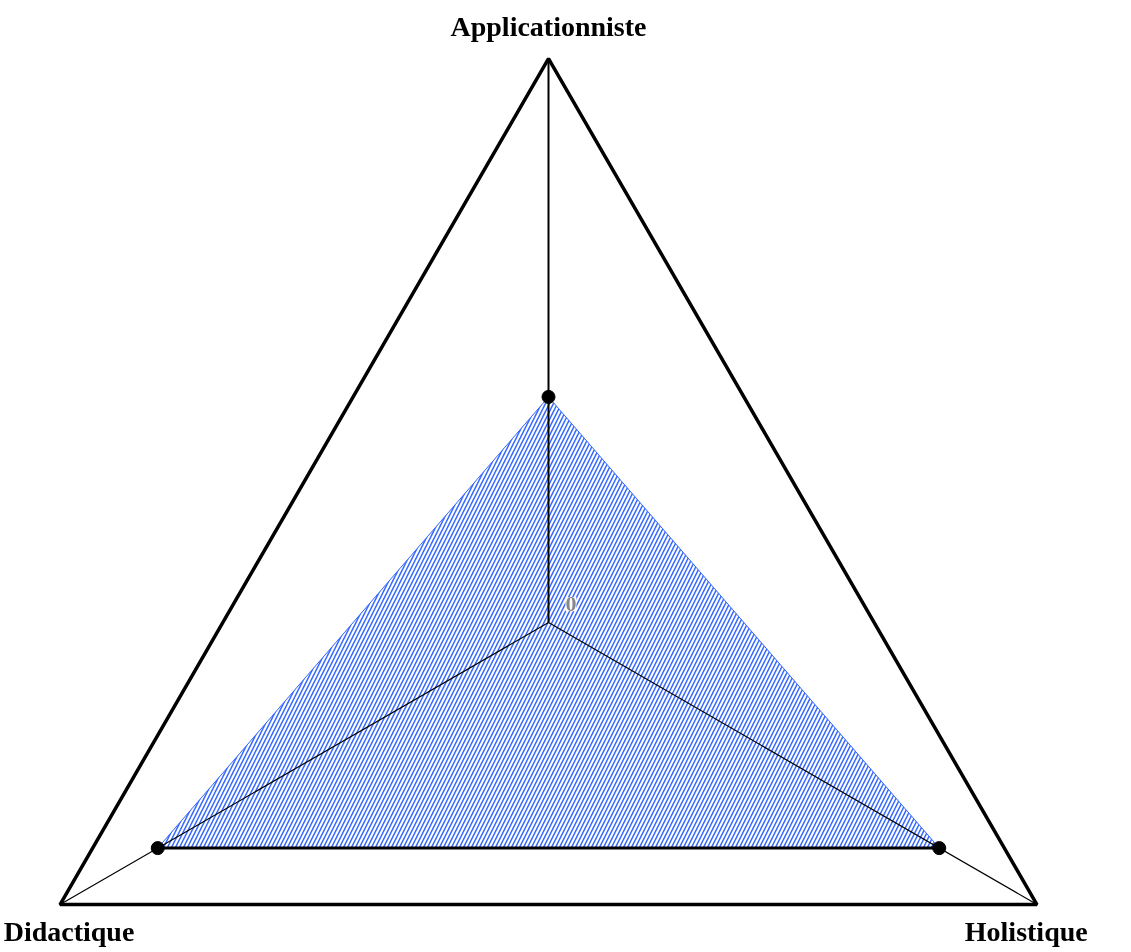 This screenshot has width=1131, height=952. I want to click on spoke-label: Didactique, so click(69, 931).